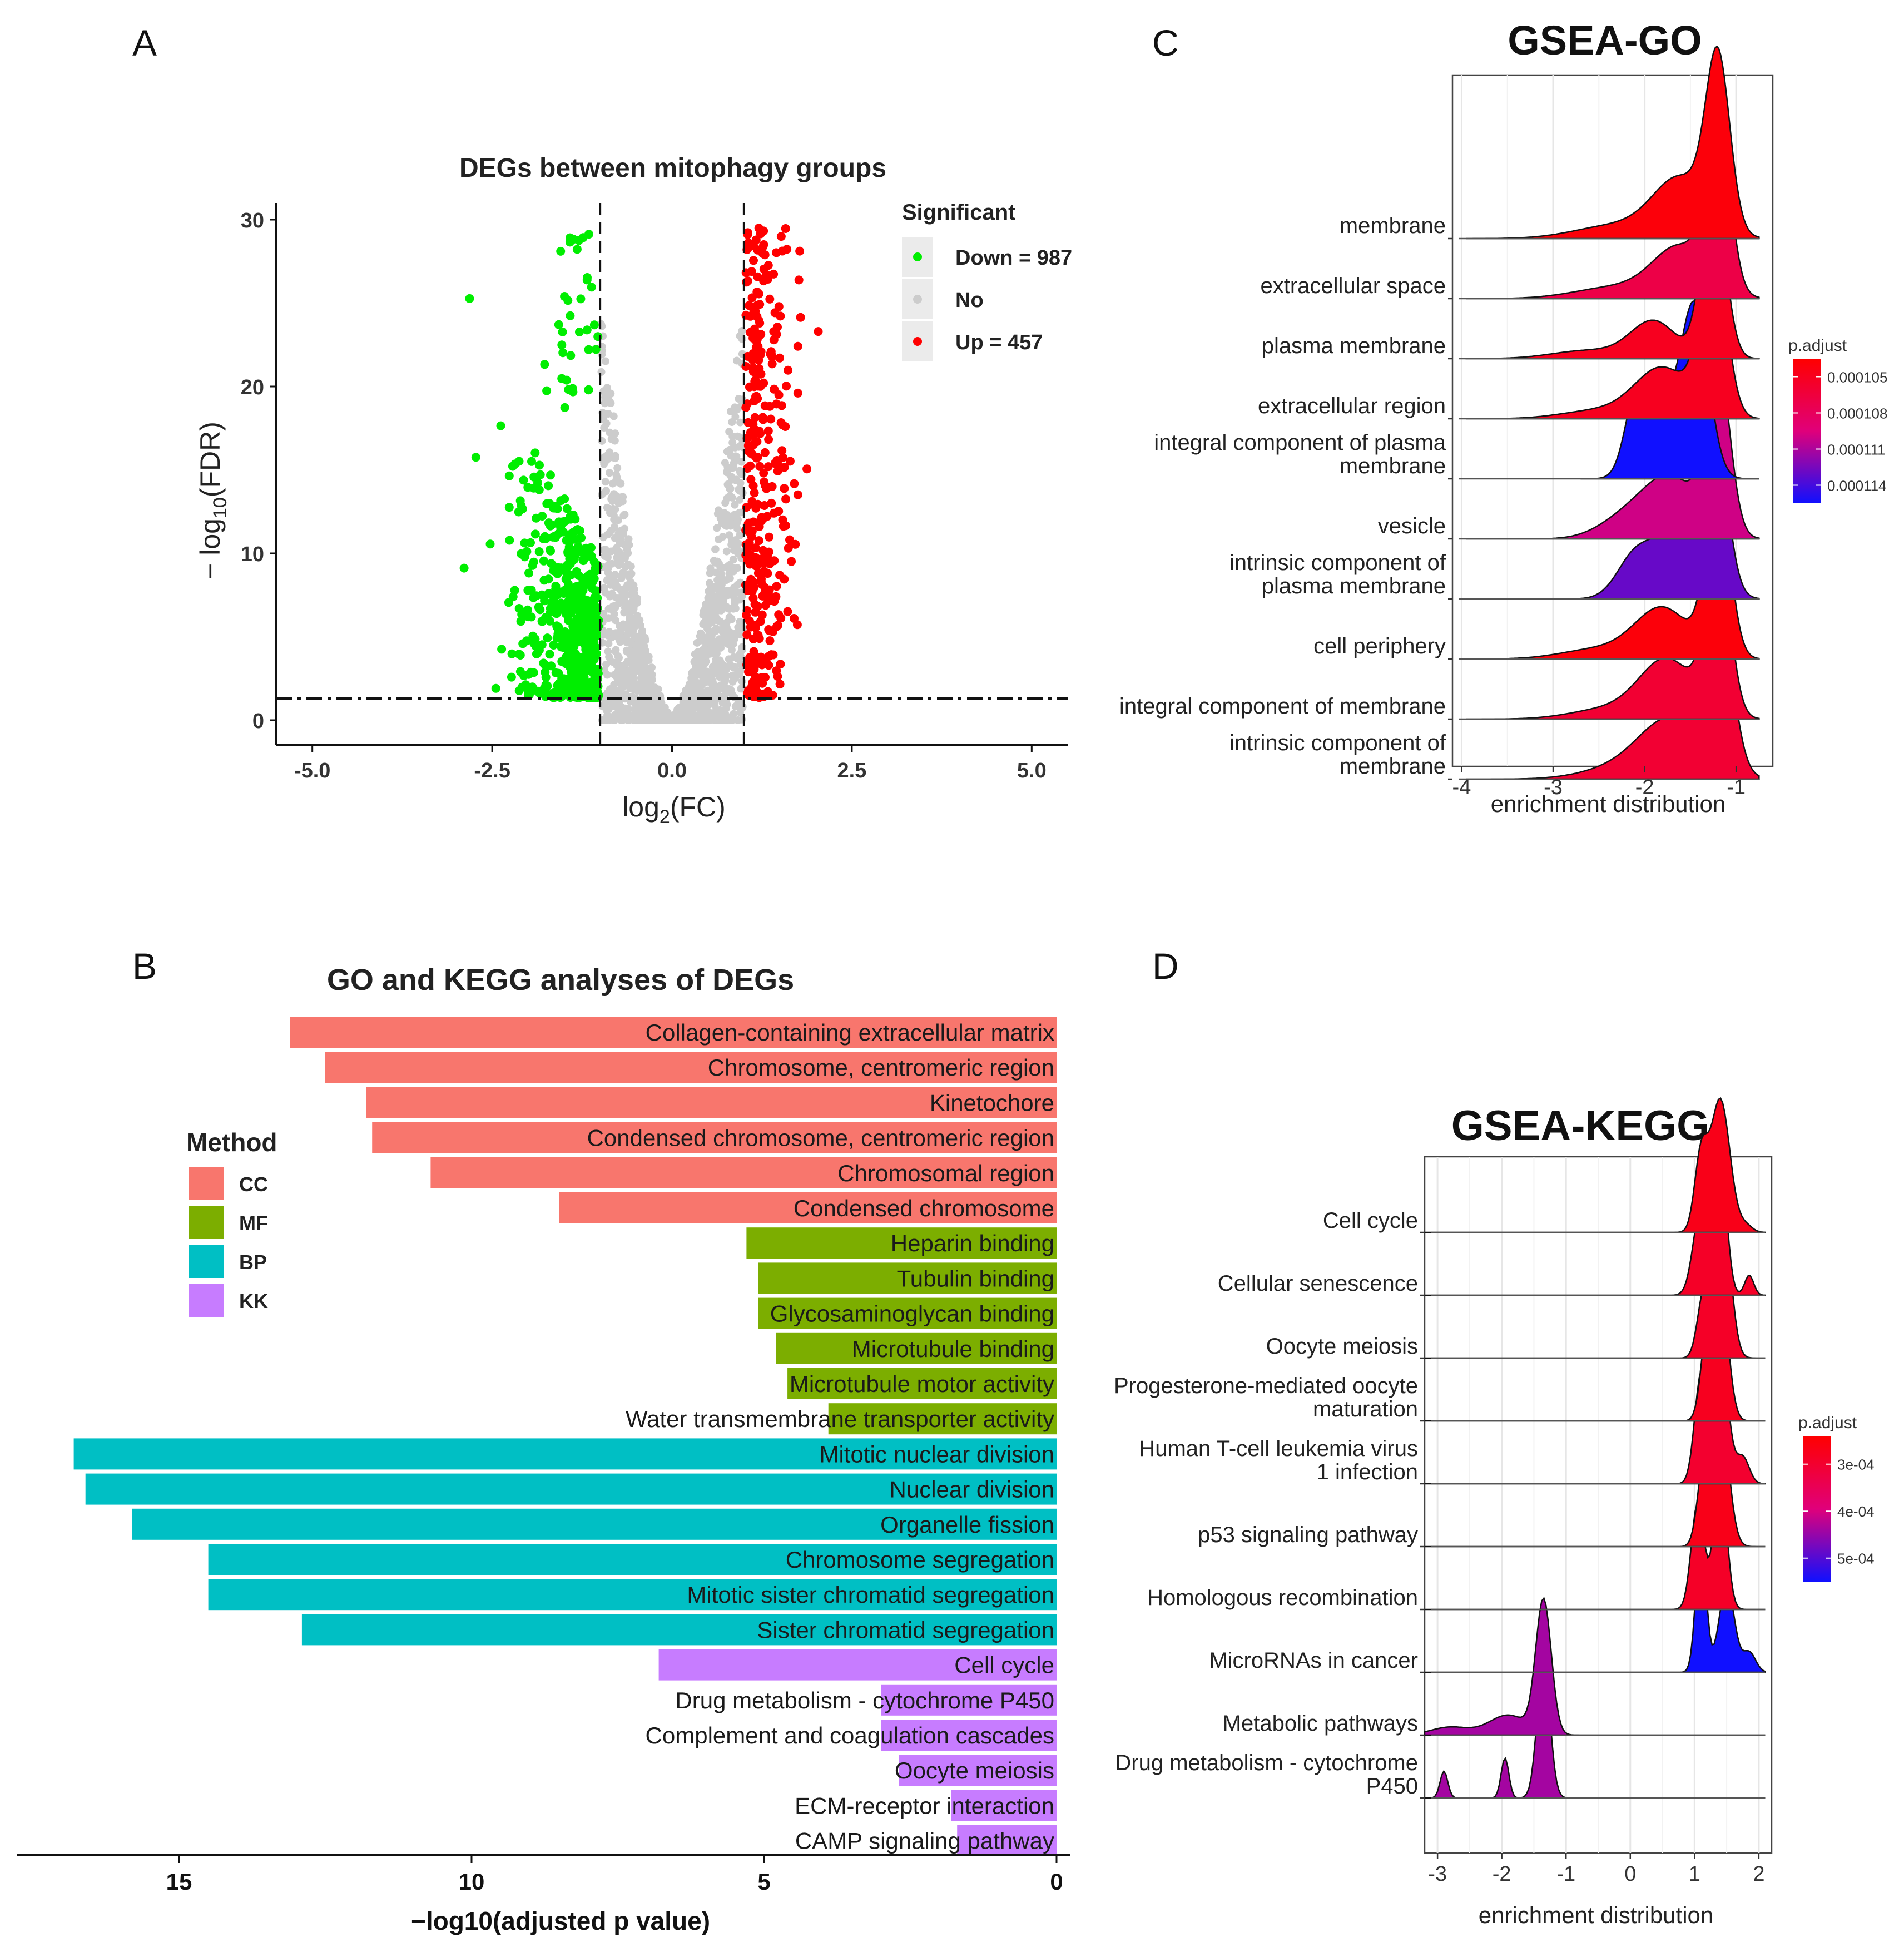  Describe the element at coordinates (145, 966) in the screenshot. I see `panel-label-b: B` at that location.